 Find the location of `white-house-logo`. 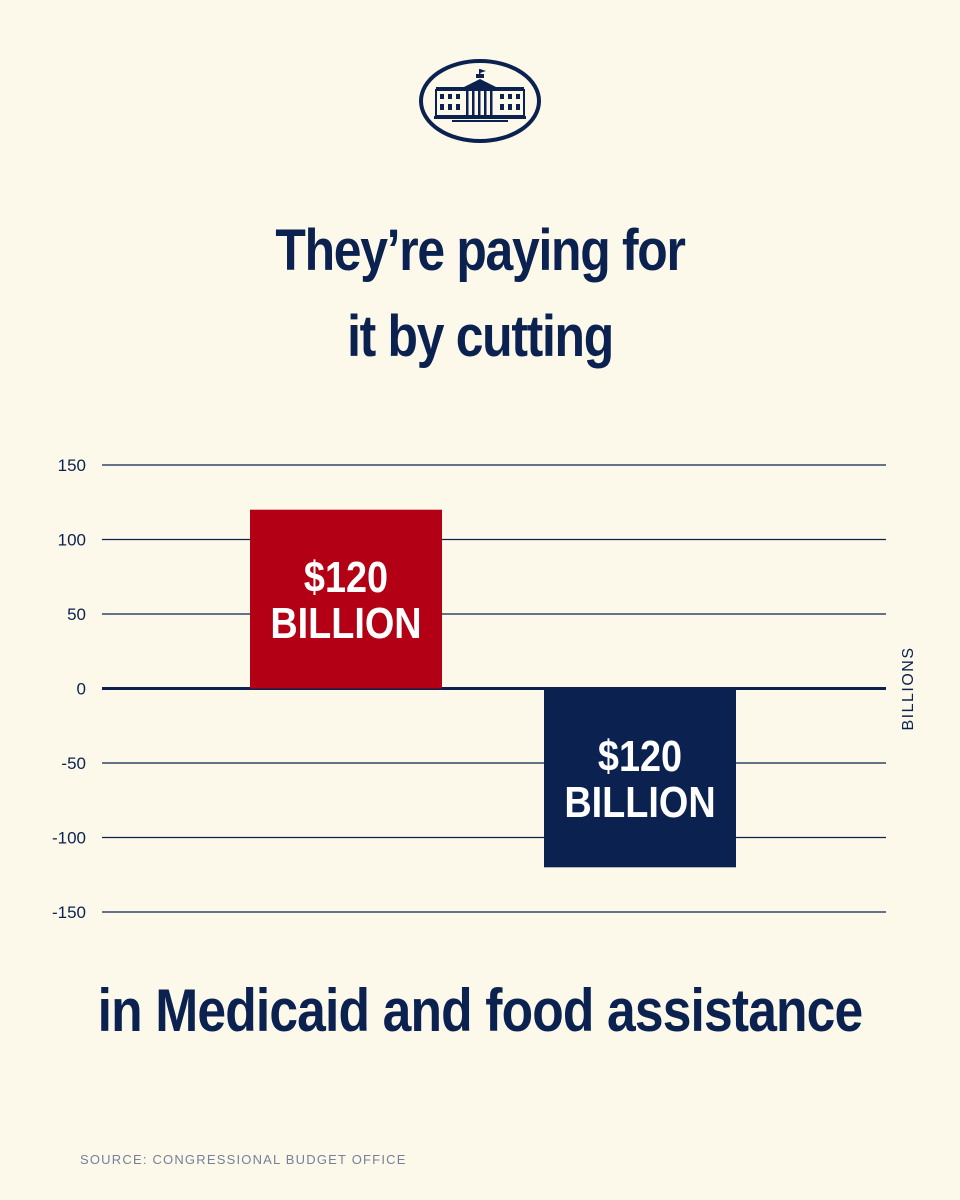

white-house-logo is located at coordinates (480, 101).